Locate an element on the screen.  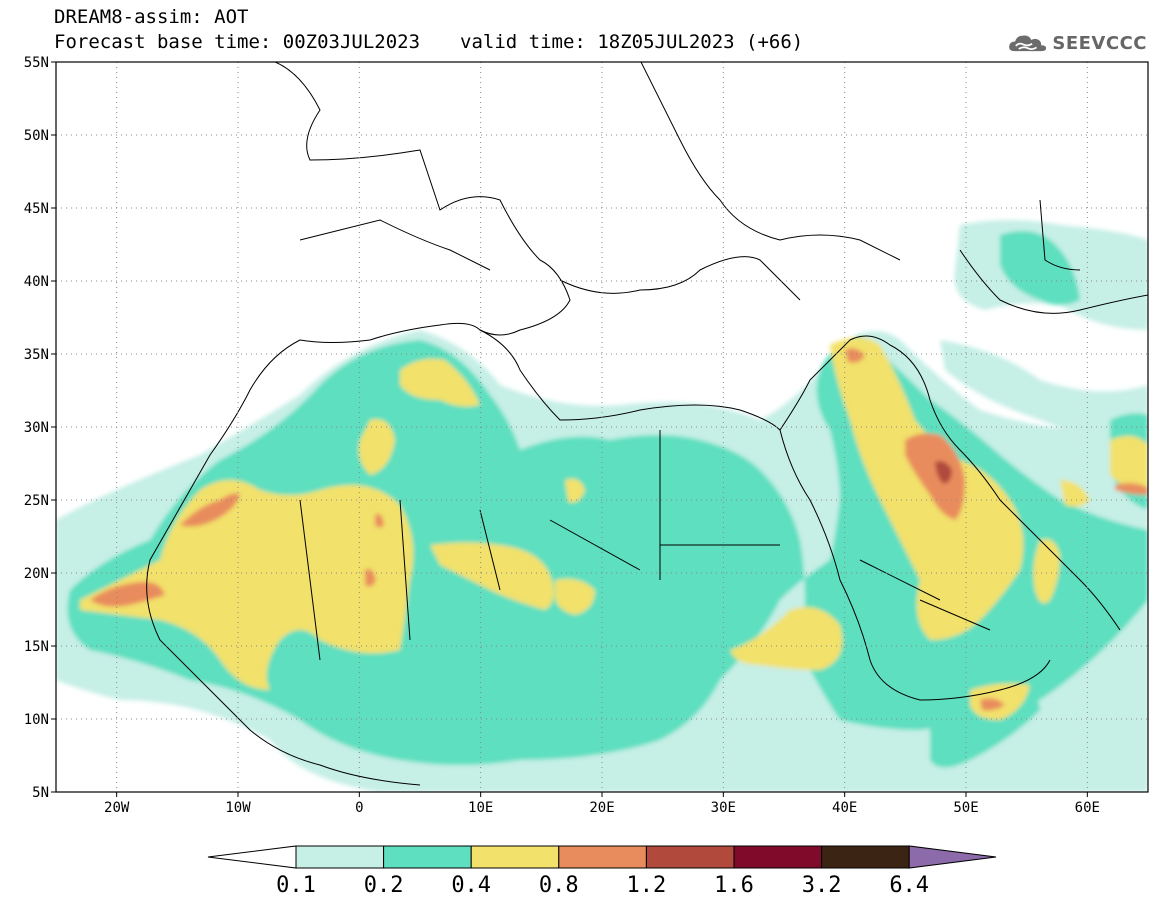
lat-tick-label: 15N is located at coordinates (36, 647).